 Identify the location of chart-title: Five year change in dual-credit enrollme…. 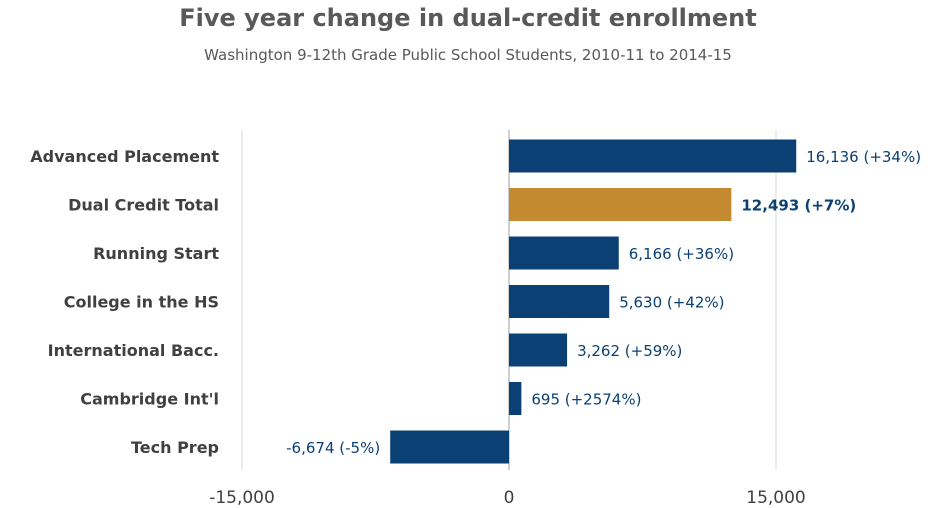
(468, 18).